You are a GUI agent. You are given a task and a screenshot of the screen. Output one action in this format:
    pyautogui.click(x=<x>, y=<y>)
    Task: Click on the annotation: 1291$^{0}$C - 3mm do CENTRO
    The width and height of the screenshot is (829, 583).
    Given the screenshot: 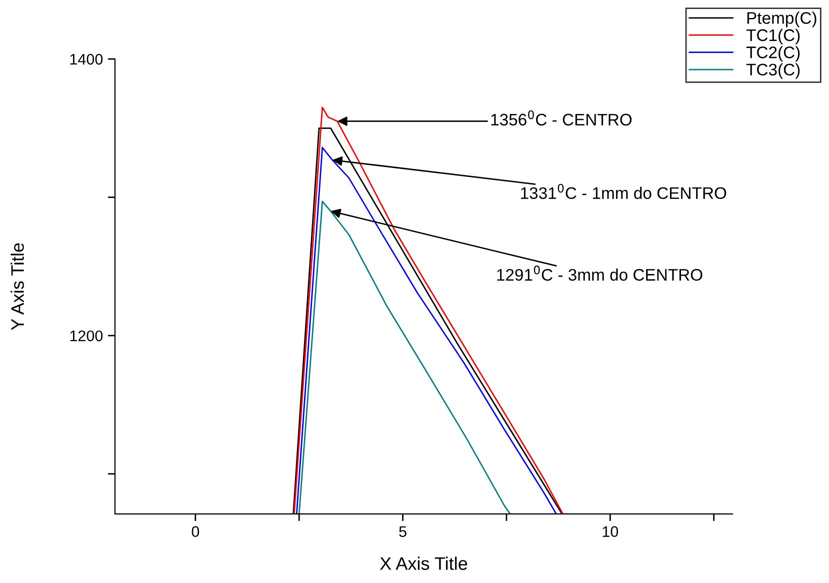 What is the action you would take?
    pyautogui.click(x=599, y=273)
    